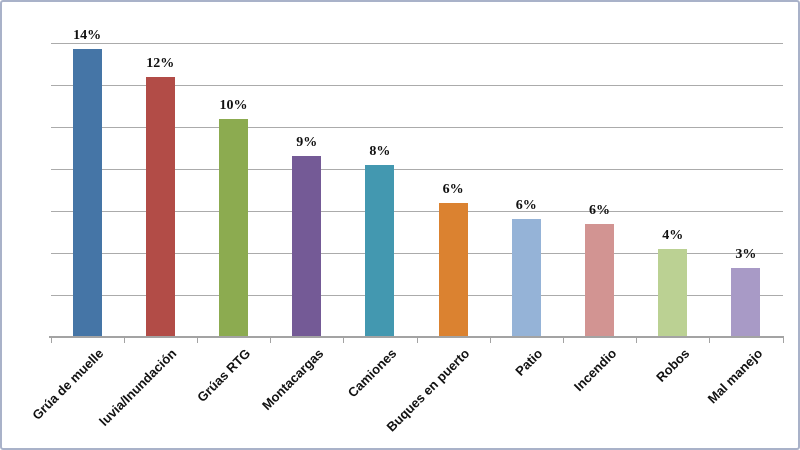 The image size is (800, 450). What do you see at coordinates (160, 63) in the screenshot?
I see `bar-value-label: 12%` at bounding box center [160, 63].